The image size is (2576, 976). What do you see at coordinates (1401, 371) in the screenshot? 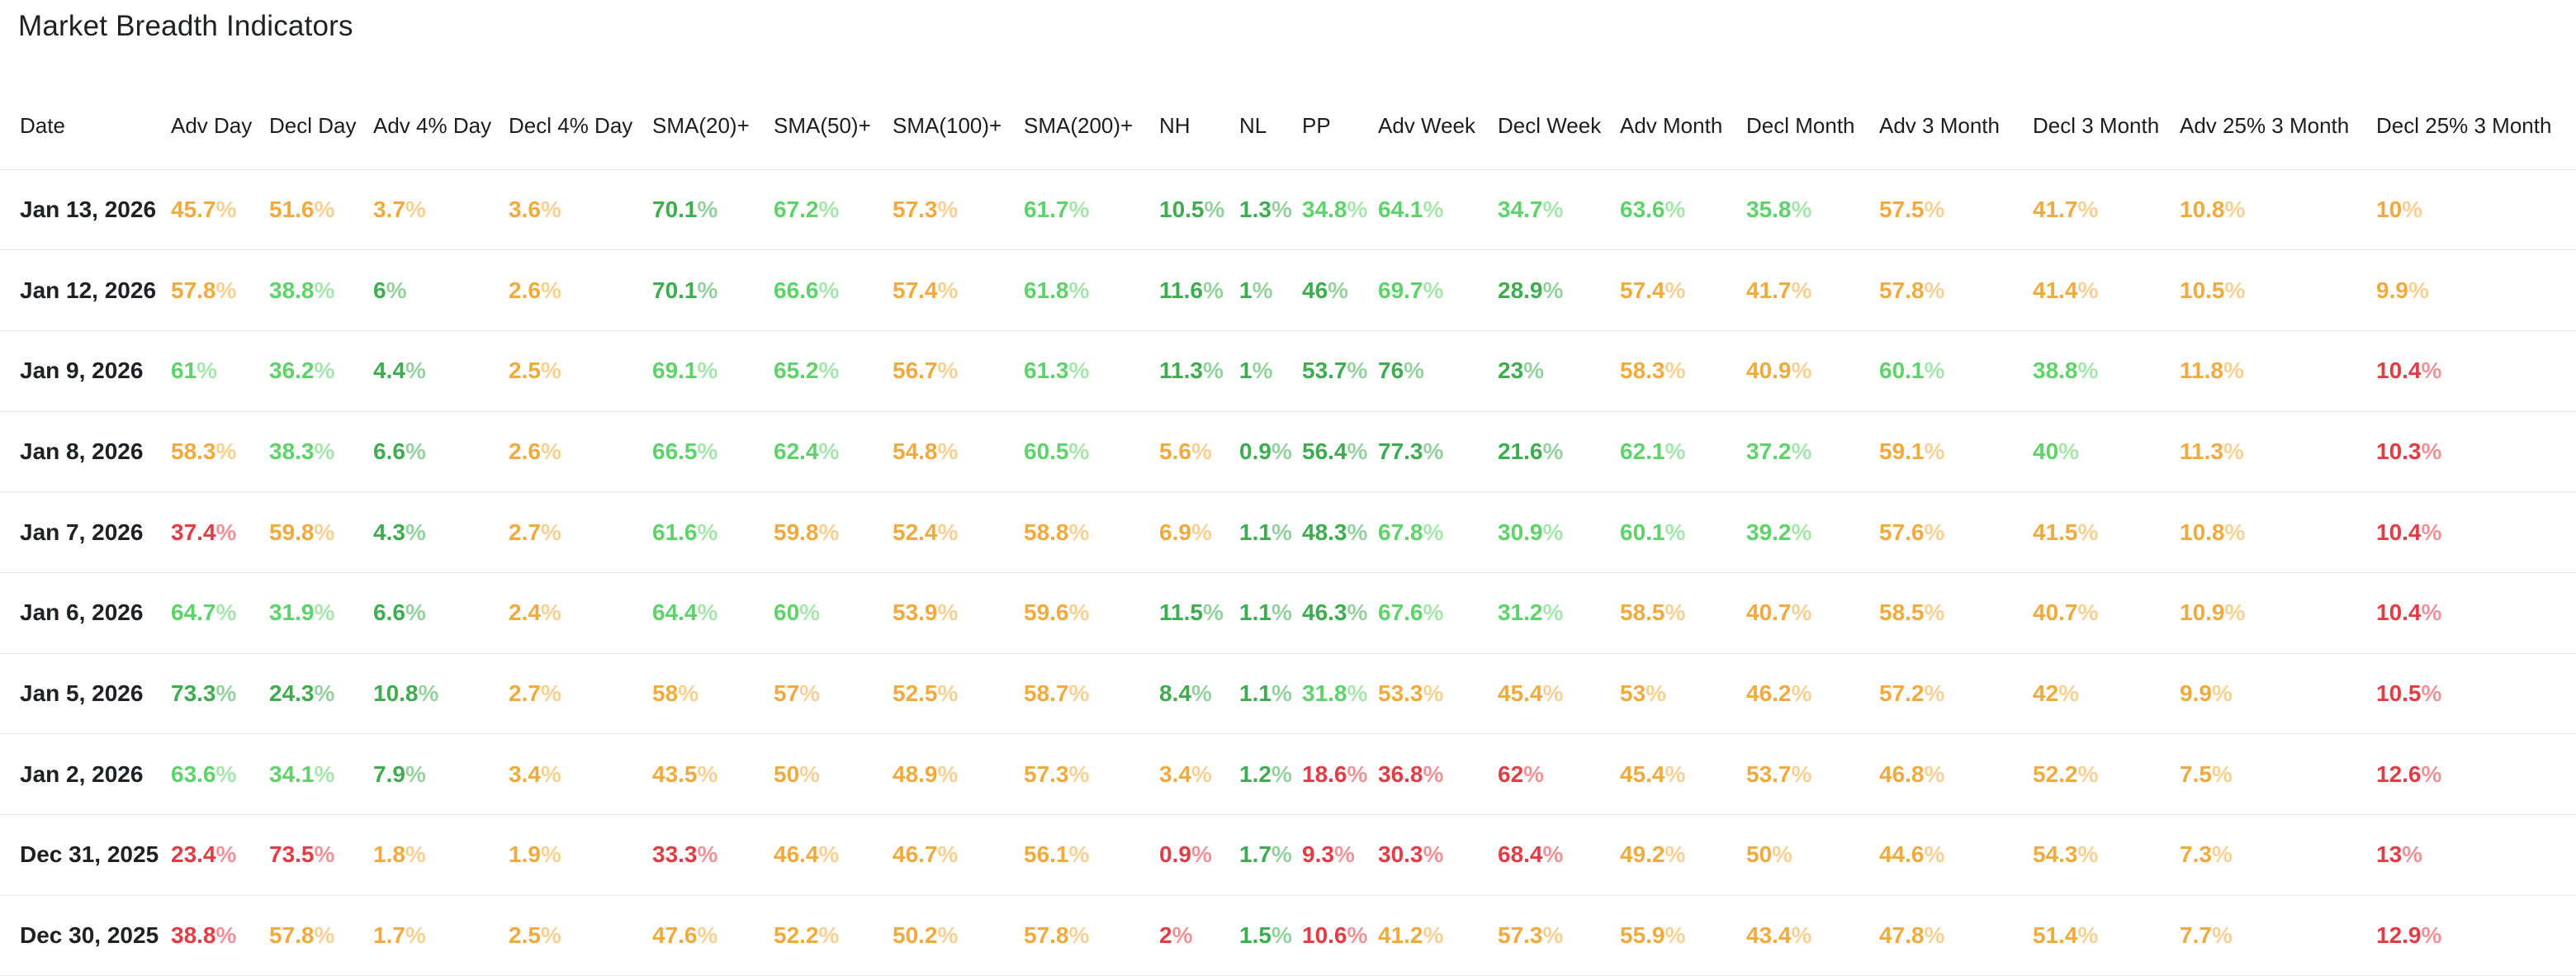
I see `metric-cell-adv-week: 76%` at bounding box center [1401, 371].